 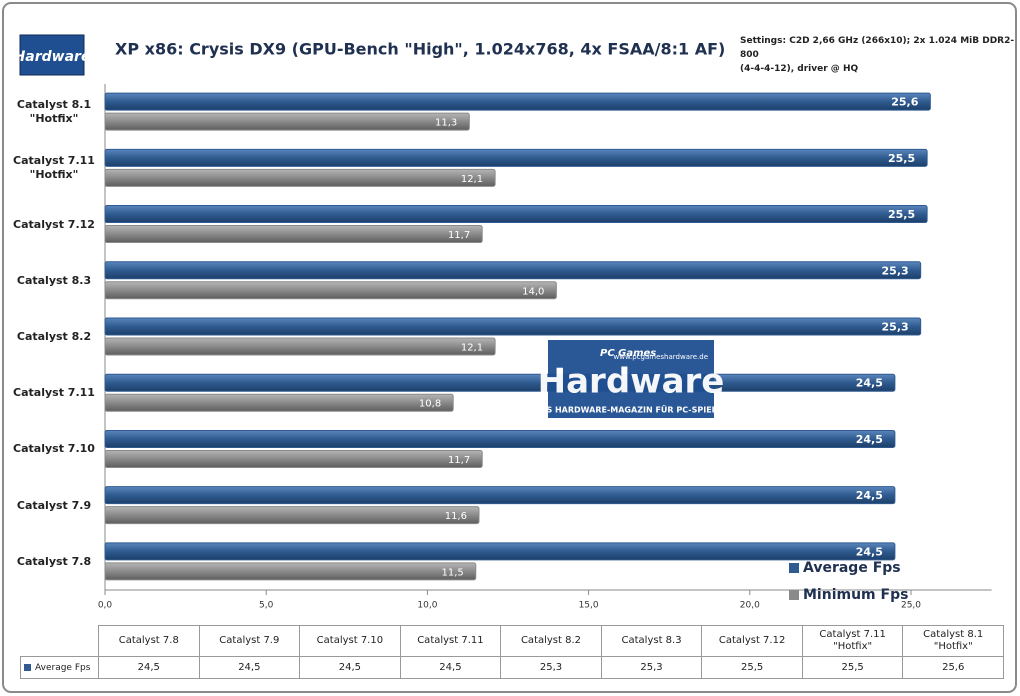 I want to click on y-tick-label: Catalyst 8.1 "Hotfix", so click(x=54, y=112).